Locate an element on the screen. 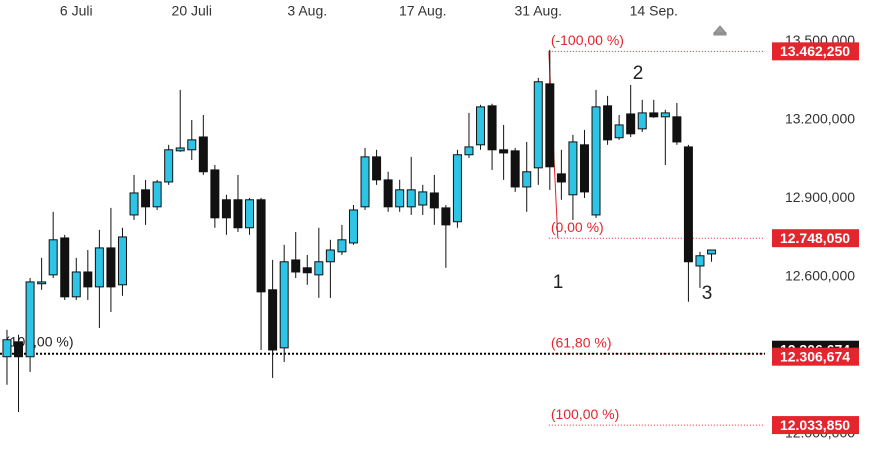  price-box-label: 12.306,674 is located at coordinates (815, 356).